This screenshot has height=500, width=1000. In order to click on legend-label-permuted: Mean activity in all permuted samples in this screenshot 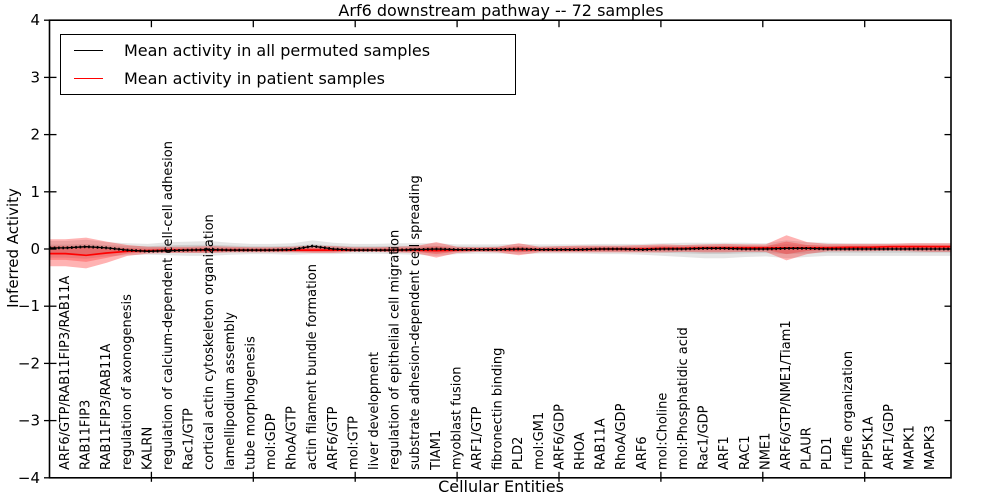, I will do `click(277, 50)`.